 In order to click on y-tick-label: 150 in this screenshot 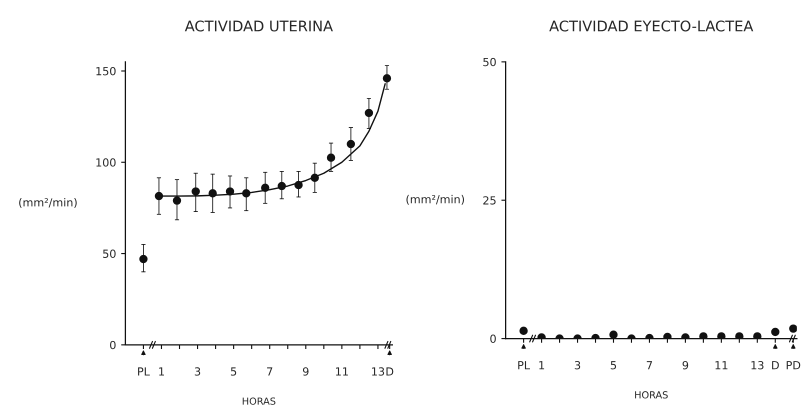, I will do `click(106, 71)`.